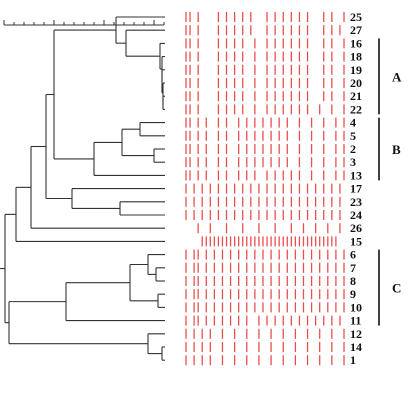 This screenshot has width=409, height=405. Describe the element at coordinates (353, 281) in the screenshot. I see `isolate-label: 8` at that location.